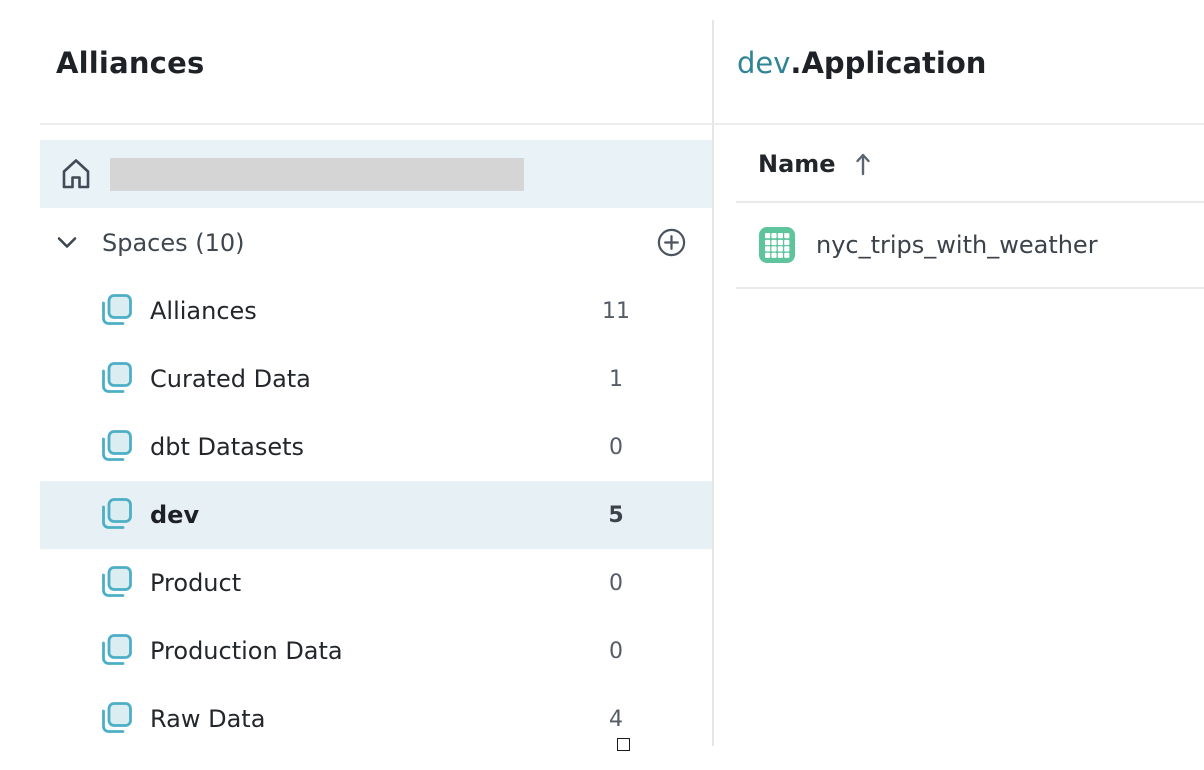 This screenshot has height=770, width=1204. Describe the element at coordinates (376, 583) in the screenshot. I see `space-list-item: Product 0` at that location.